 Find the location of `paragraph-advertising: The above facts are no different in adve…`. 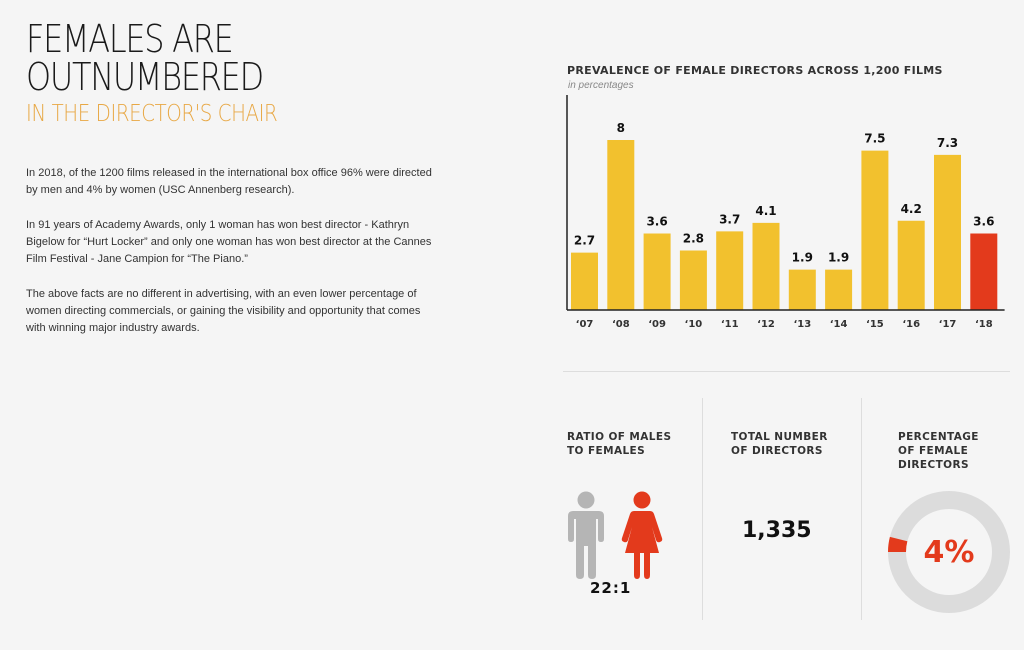

paragraph-advertising: The above facts are no different in adve… is located at coordinates (223, 311).